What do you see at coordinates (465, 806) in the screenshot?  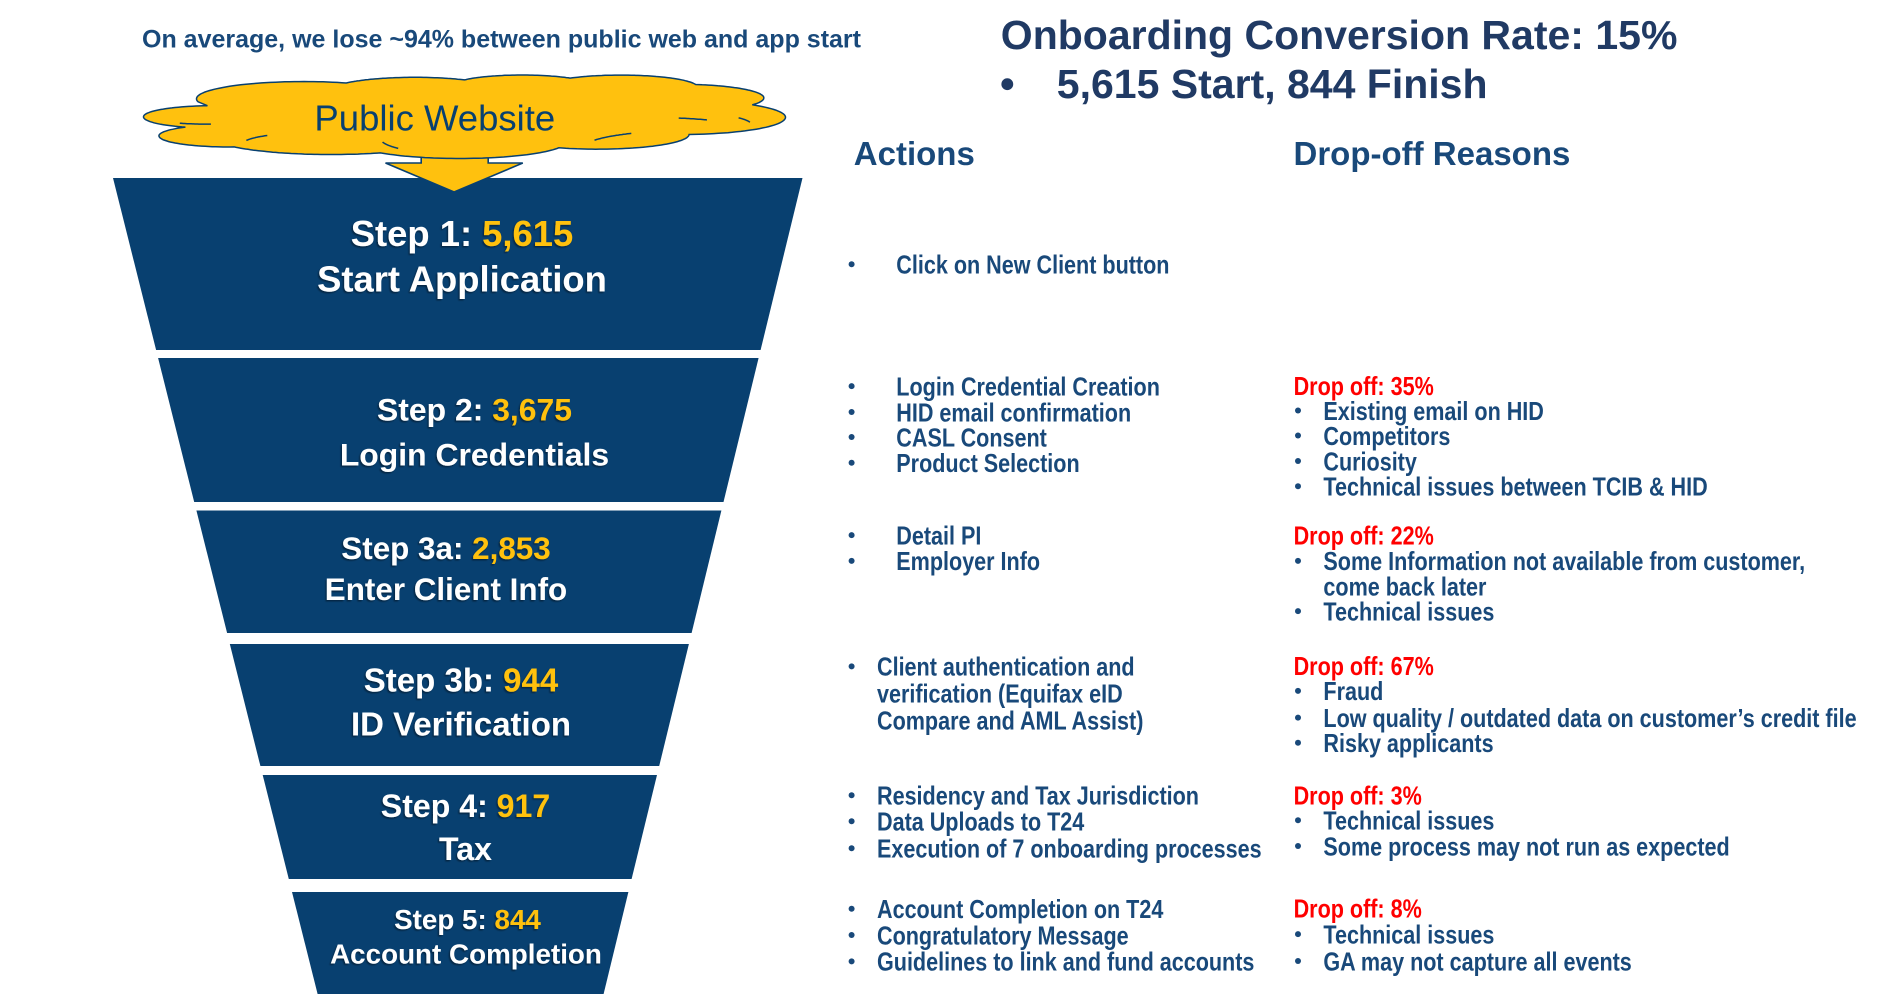 I see `svg-text: Step 4: 917` at bounding box center [465, 806].